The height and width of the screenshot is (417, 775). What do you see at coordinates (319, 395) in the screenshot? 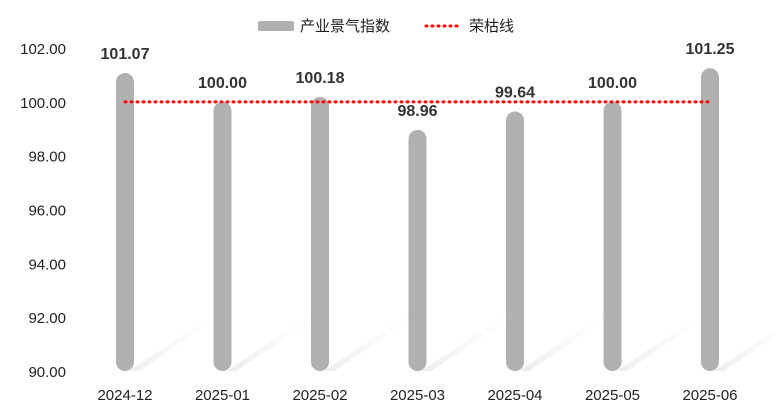
I see `x-tick-label: 2025-02` at bounding box center [319, 395].